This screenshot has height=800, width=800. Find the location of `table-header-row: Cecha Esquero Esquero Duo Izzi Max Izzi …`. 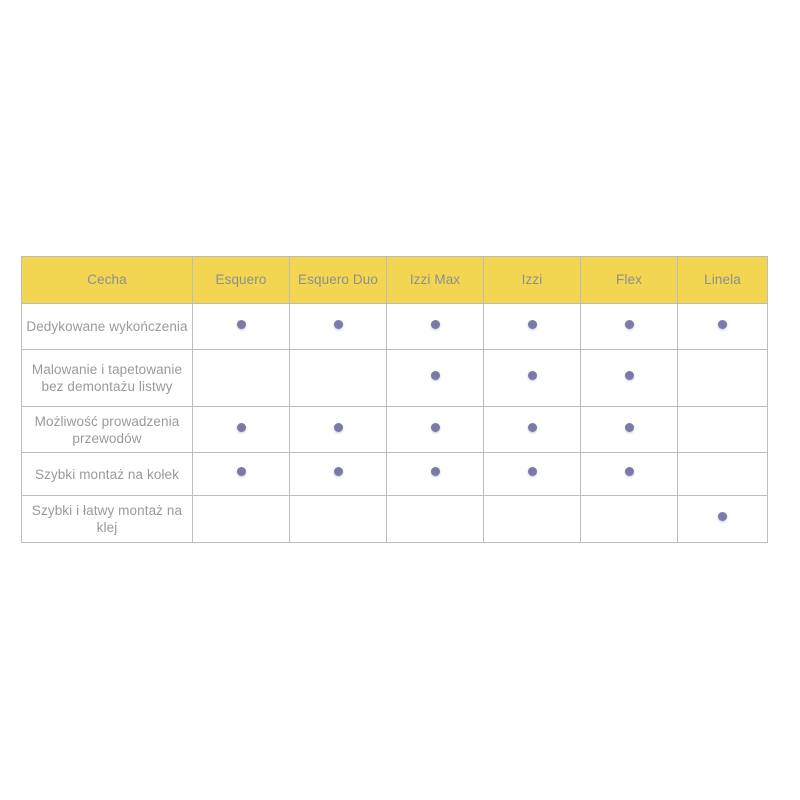

table-header-row: Cecha Esquero Esquero Duo Izzi Max Izzi … is located at coordinates (394, 280).